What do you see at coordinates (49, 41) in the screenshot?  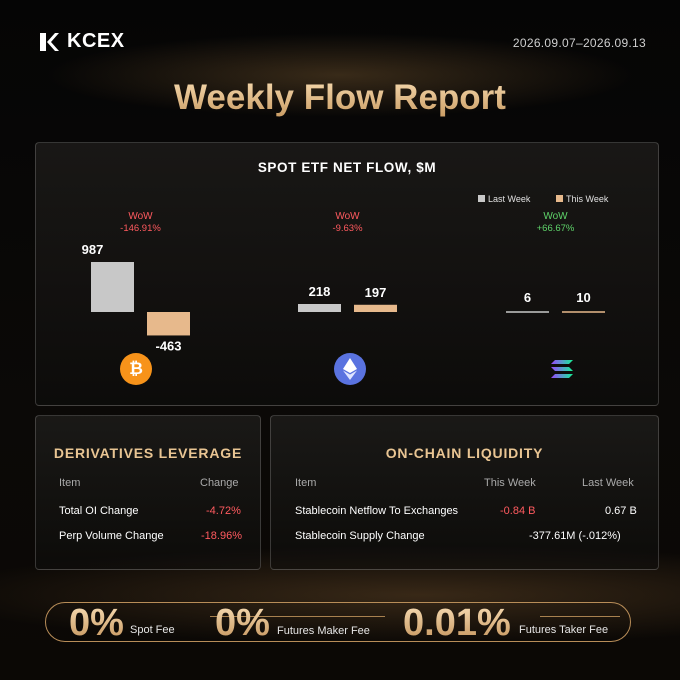 I see `kcex-logo-icon` at bounding box center [49, 41].